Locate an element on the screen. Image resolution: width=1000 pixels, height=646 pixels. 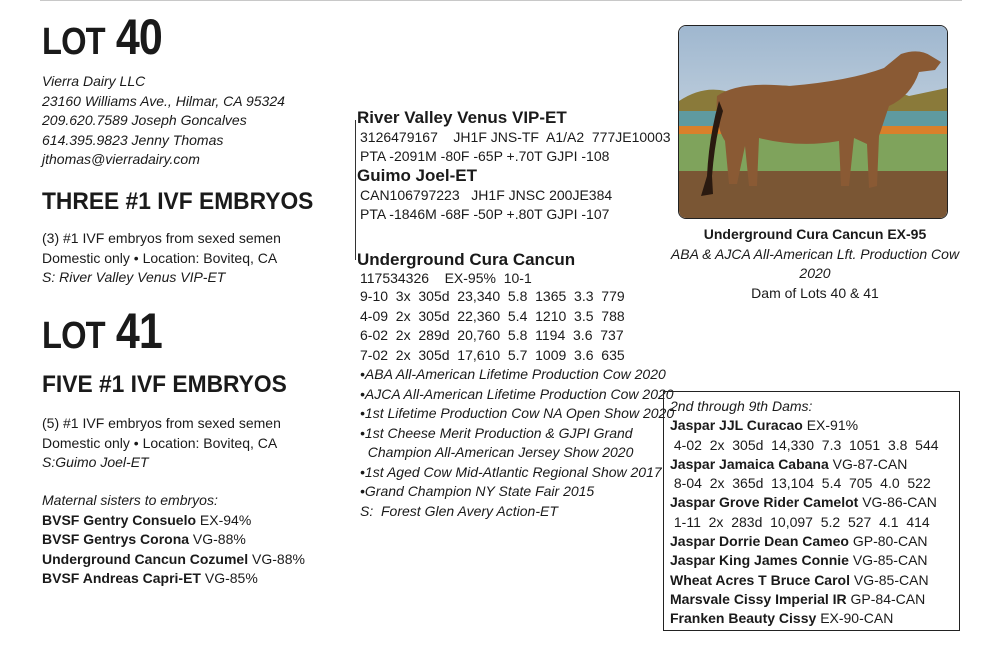
maternal-sister: BVSF Gentry Consuelo EX-94% is located at coordinates (147, 519).